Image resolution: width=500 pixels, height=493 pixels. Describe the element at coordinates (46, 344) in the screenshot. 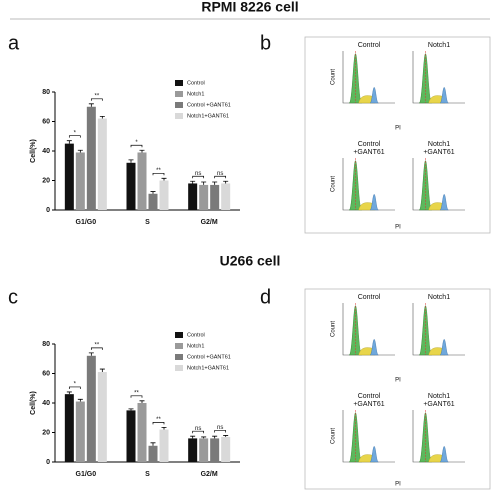

I see `y-tick-label: 80` at that location.